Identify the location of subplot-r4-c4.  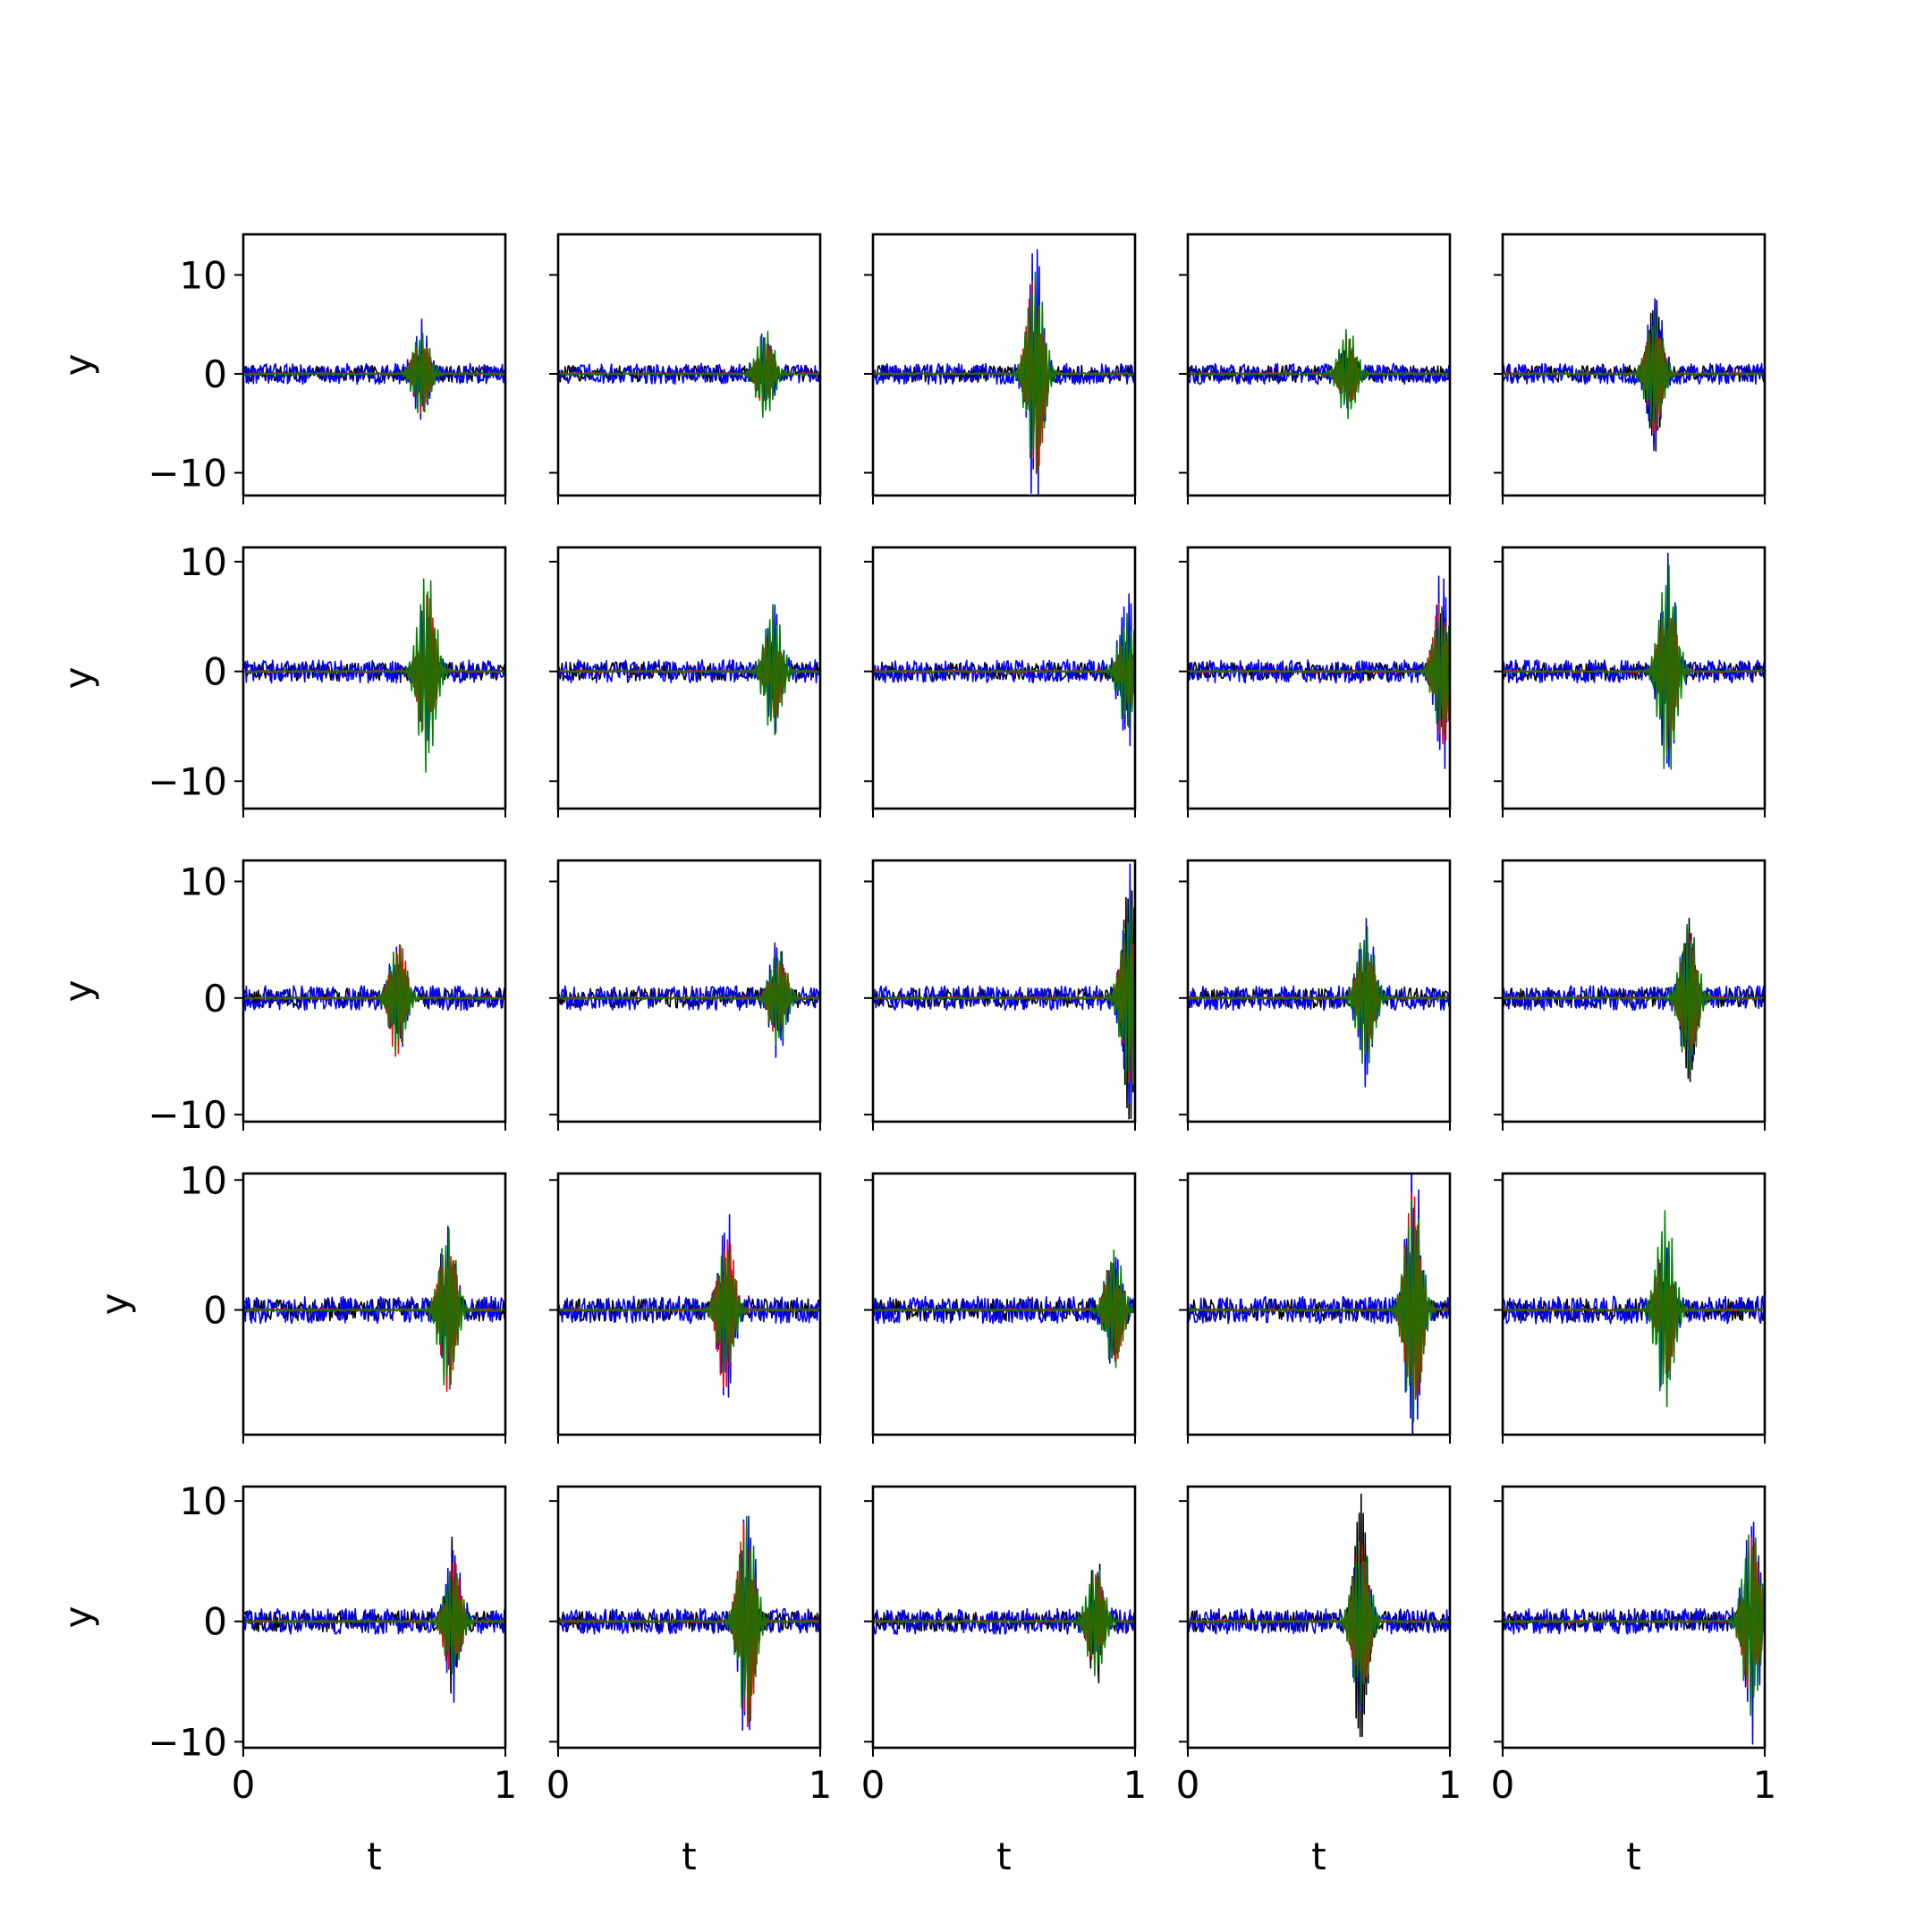
(1315, 1308).